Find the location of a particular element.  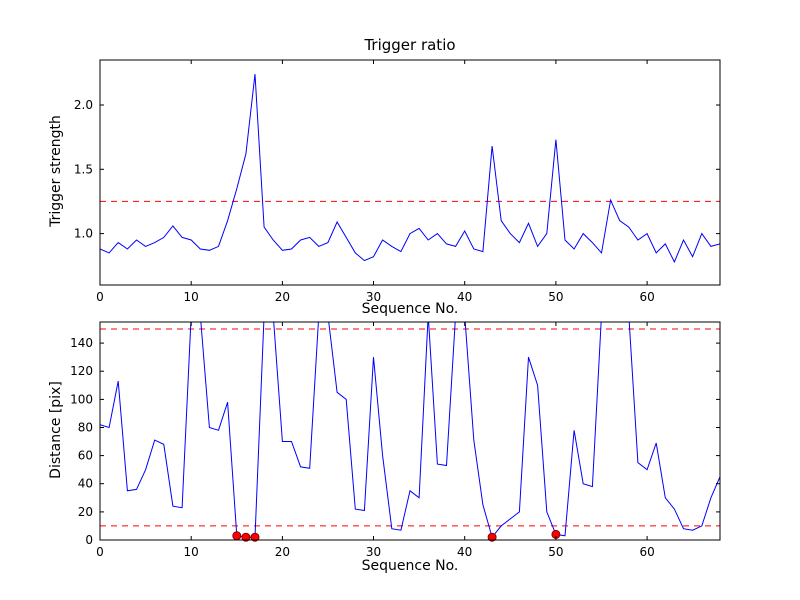

y-tick-label: 80 is located at coordinates (85, 428).